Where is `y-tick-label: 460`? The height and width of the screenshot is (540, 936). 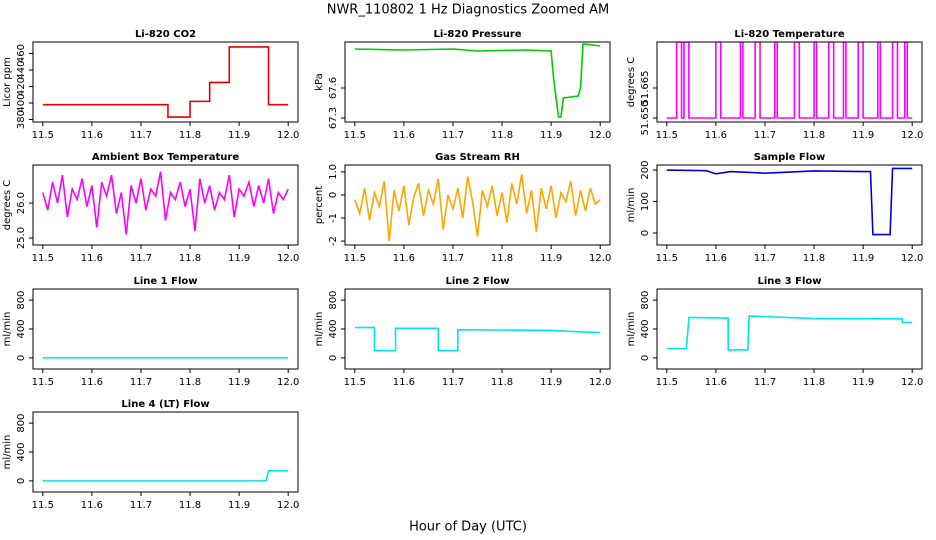 y-tick-label: 460 is located at coordinates (21, 53).